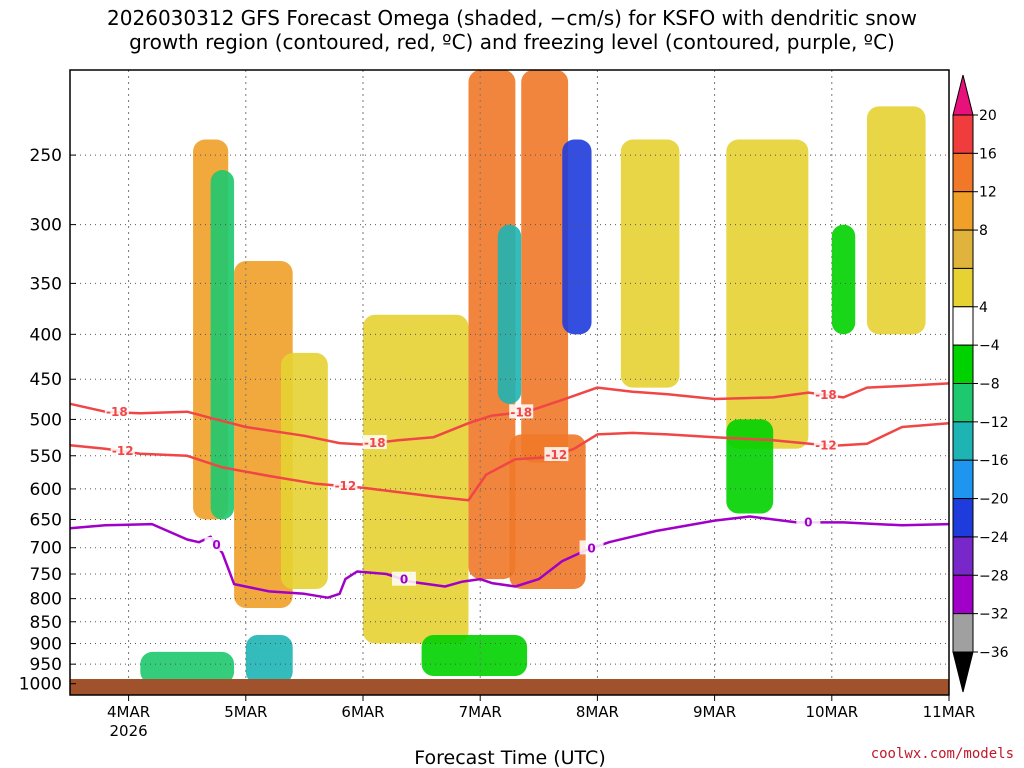  I want to click on pressure-tick-label: 450, so click(46, 380).